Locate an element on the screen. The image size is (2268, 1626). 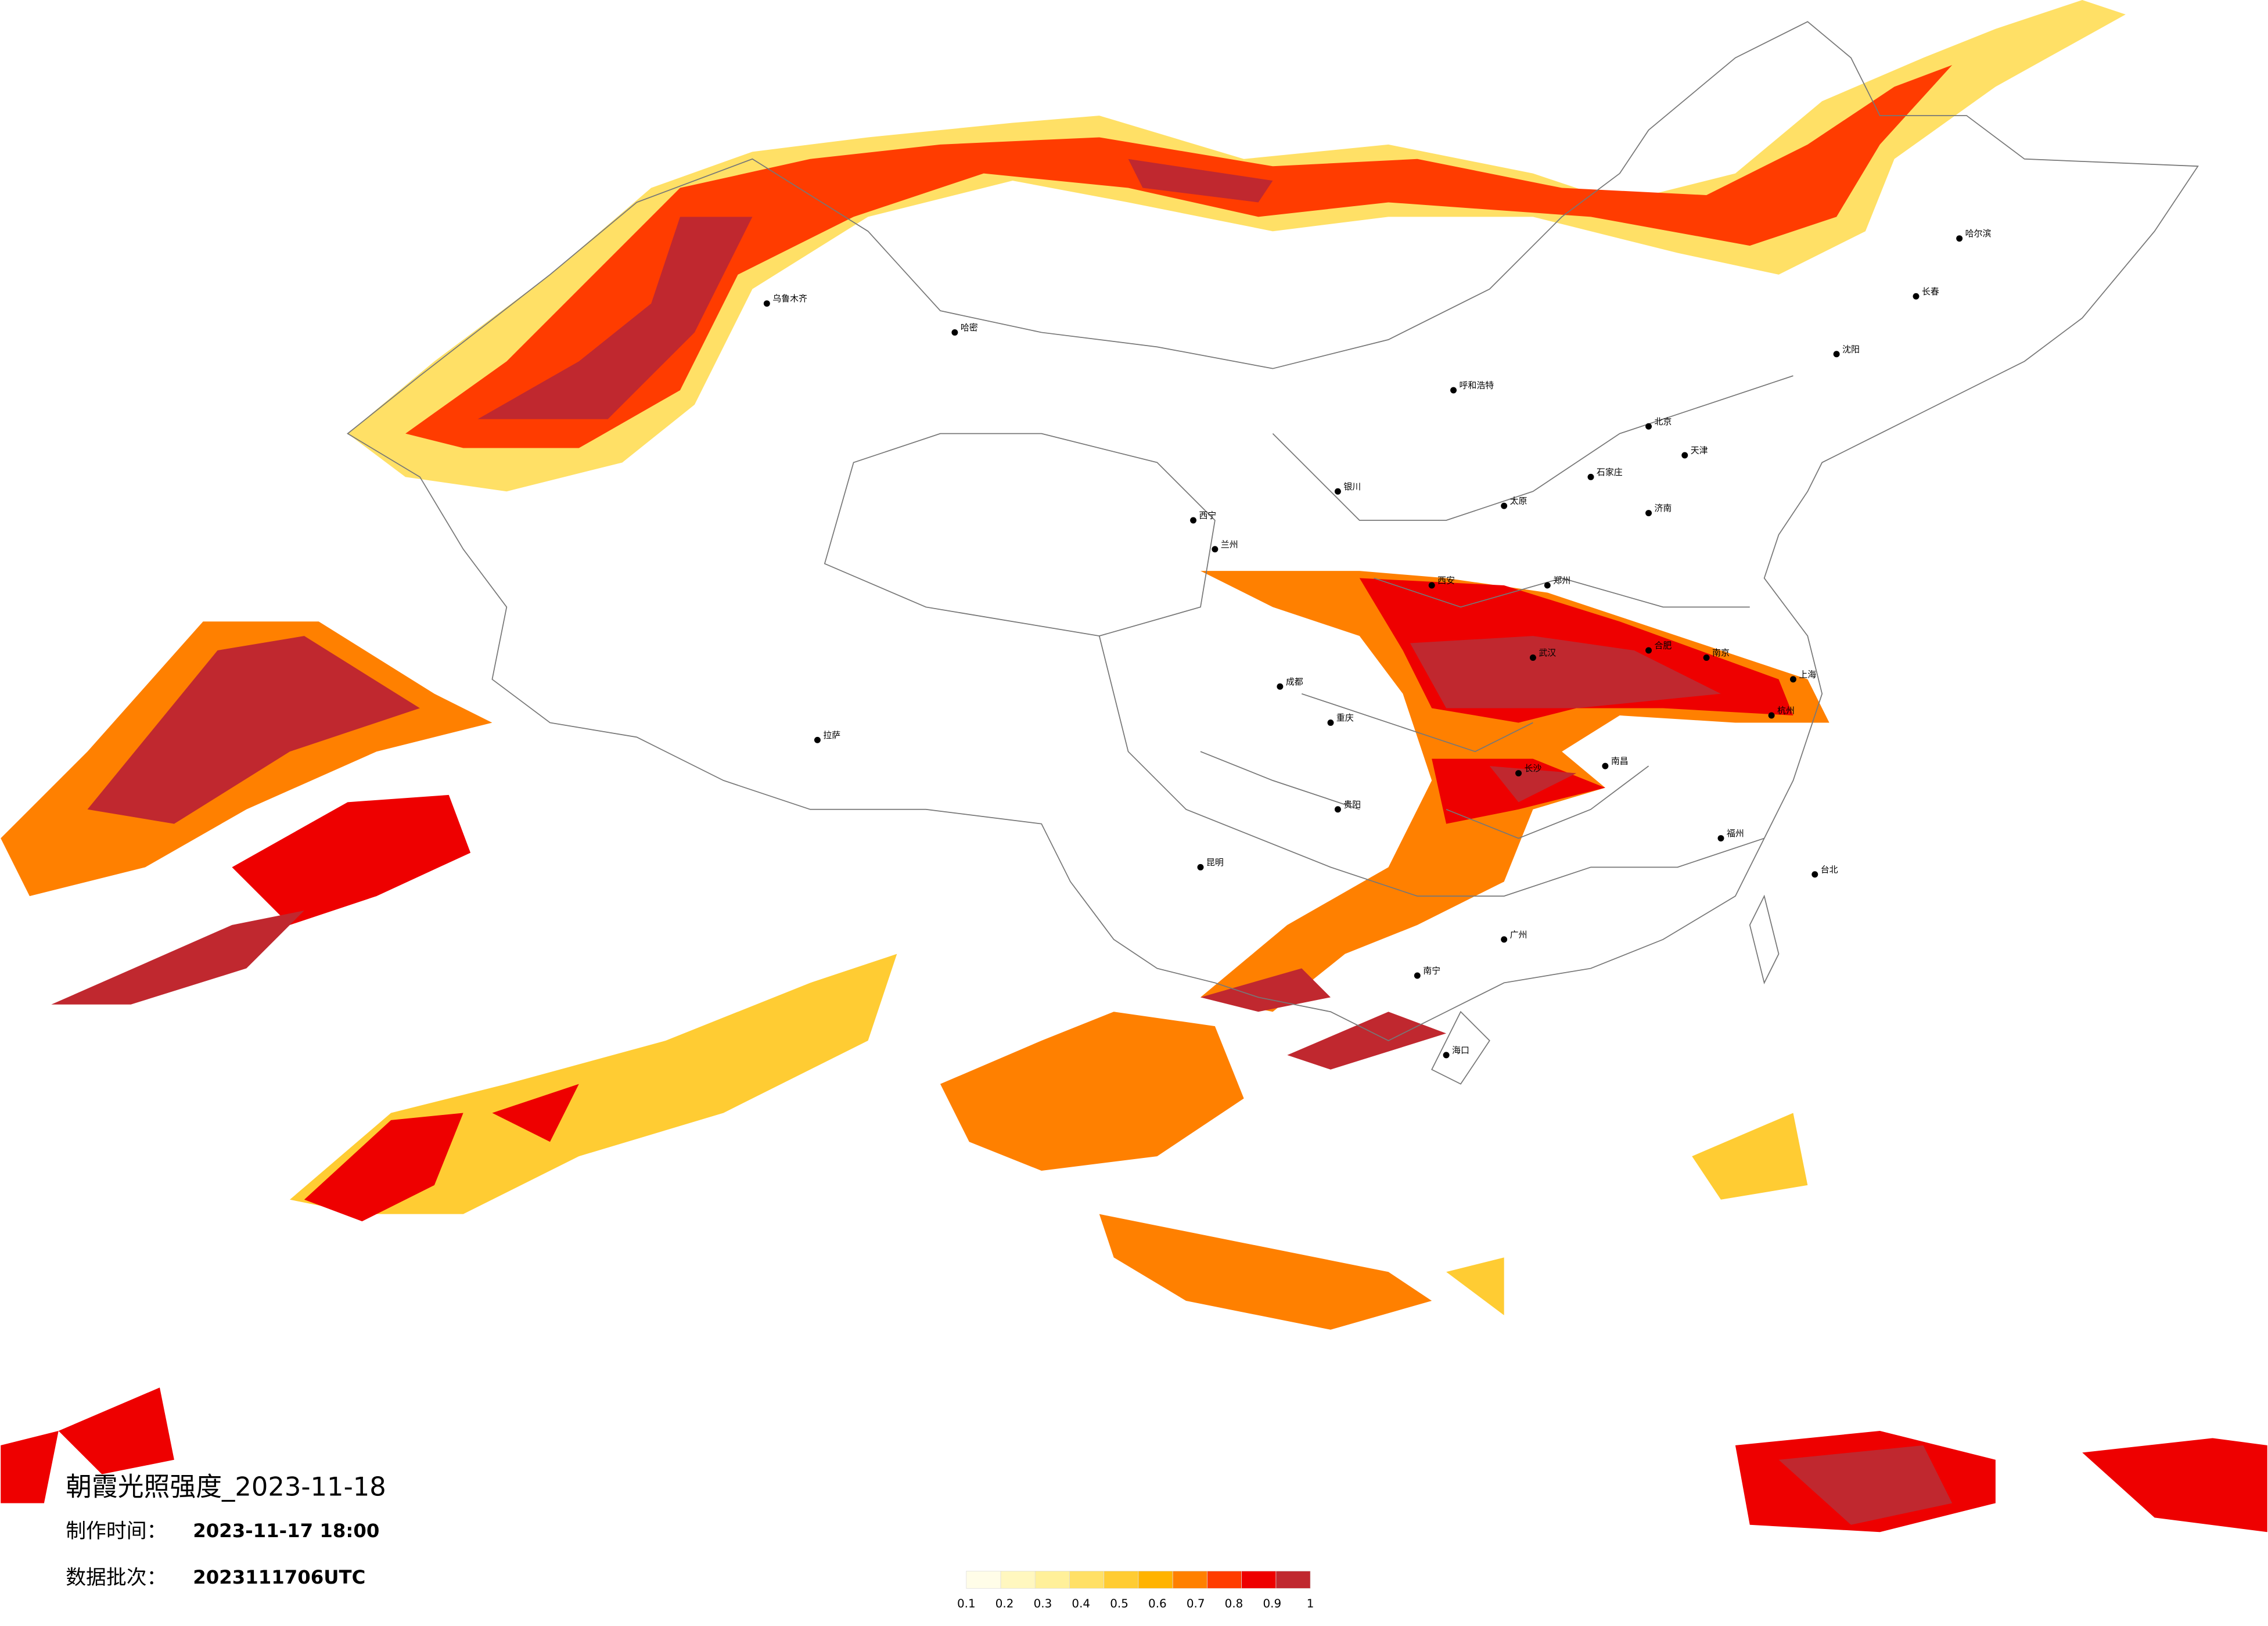
city-label: 兰州 is located at coordinates (1229, 544).